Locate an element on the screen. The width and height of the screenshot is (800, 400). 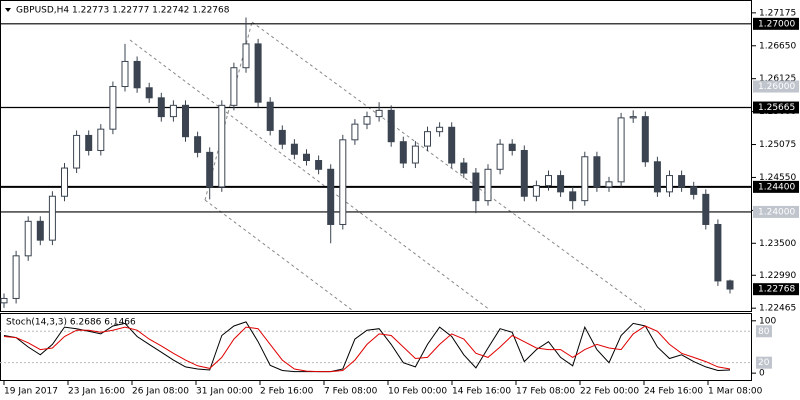
indicator-title: Stoch(14,3,3) 6.2686 6.1466 is located at coordinates (71, 323).